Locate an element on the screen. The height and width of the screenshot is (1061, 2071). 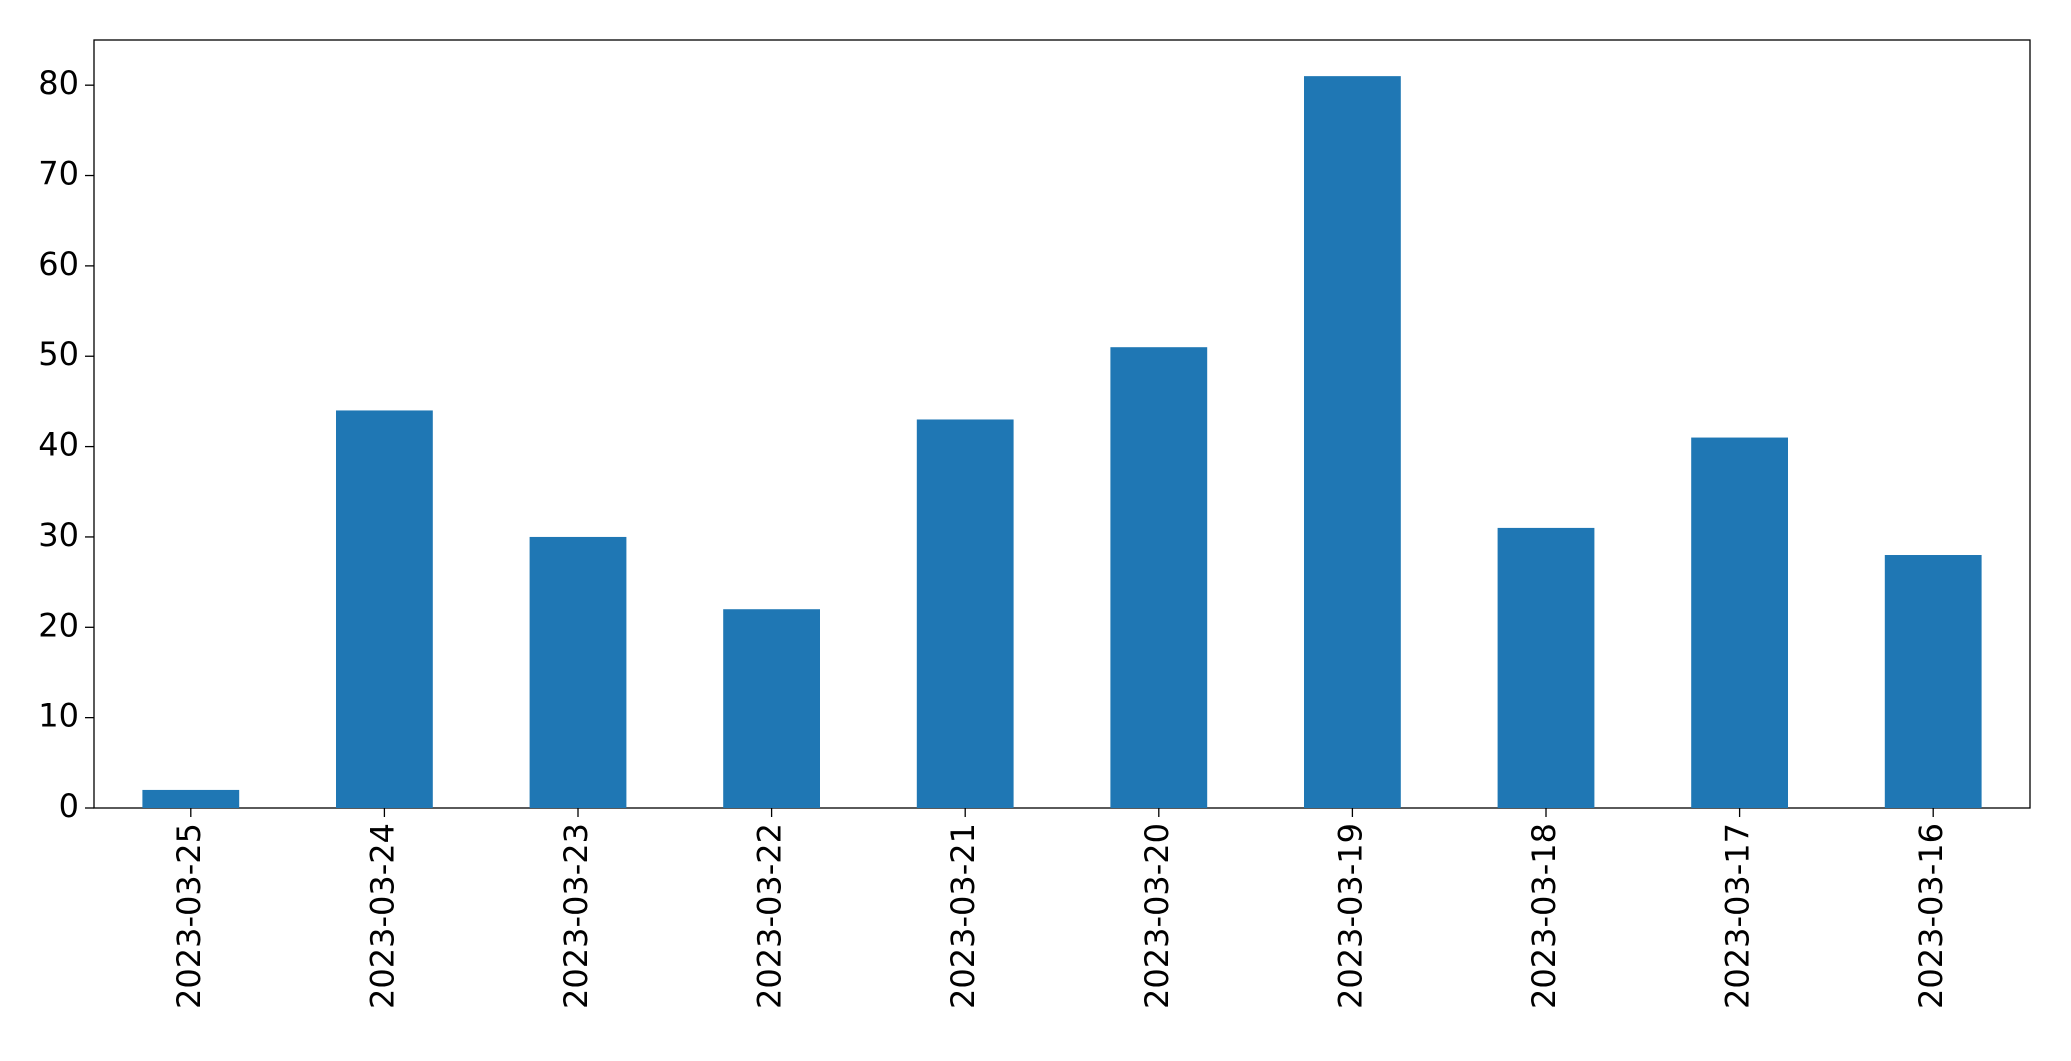
x-tick-label: 2023-03-20 is located at coordinates (1157, 916).